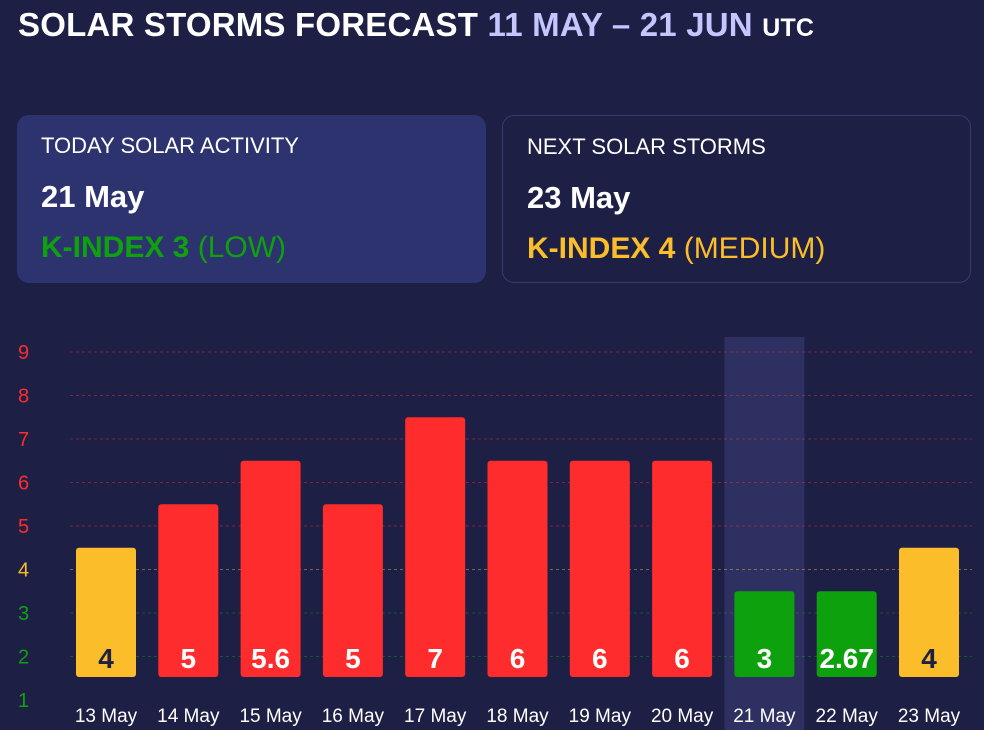 The height and width of the screenshot is (730, 984). Describe the element at coordinates (600, 716) in the screenshot. I see `x-tick-label: 19 May` at that location.